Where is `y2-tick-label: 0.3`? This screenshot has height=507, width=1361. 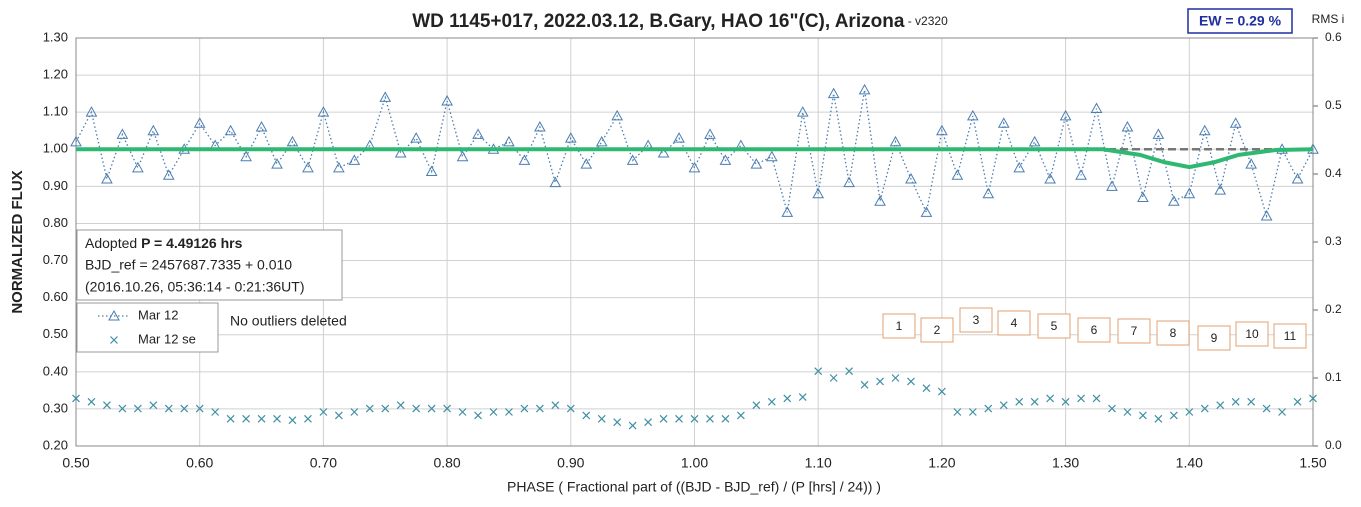
y2-tick-label: 0.3 is located at coordinates (1333, 241).